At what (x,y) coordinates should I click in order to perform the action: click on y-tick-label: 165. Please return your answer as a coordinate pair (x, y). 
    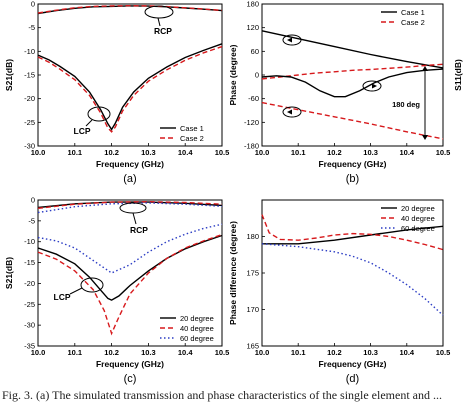
    Looking at the image, I should click on (252, 346).